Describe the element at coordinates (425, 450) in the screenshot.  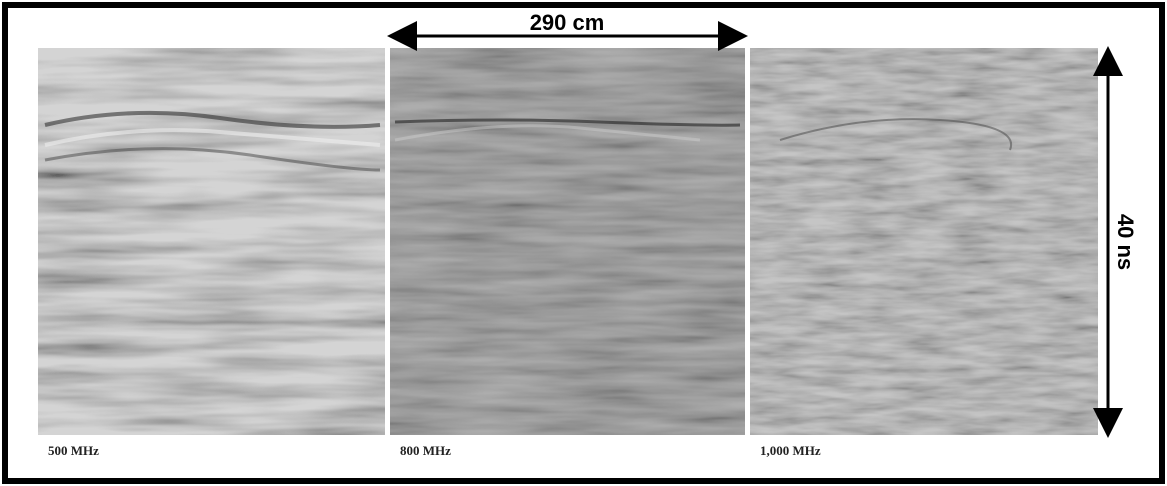
I see `panel-label: 800 MHz` at that location.